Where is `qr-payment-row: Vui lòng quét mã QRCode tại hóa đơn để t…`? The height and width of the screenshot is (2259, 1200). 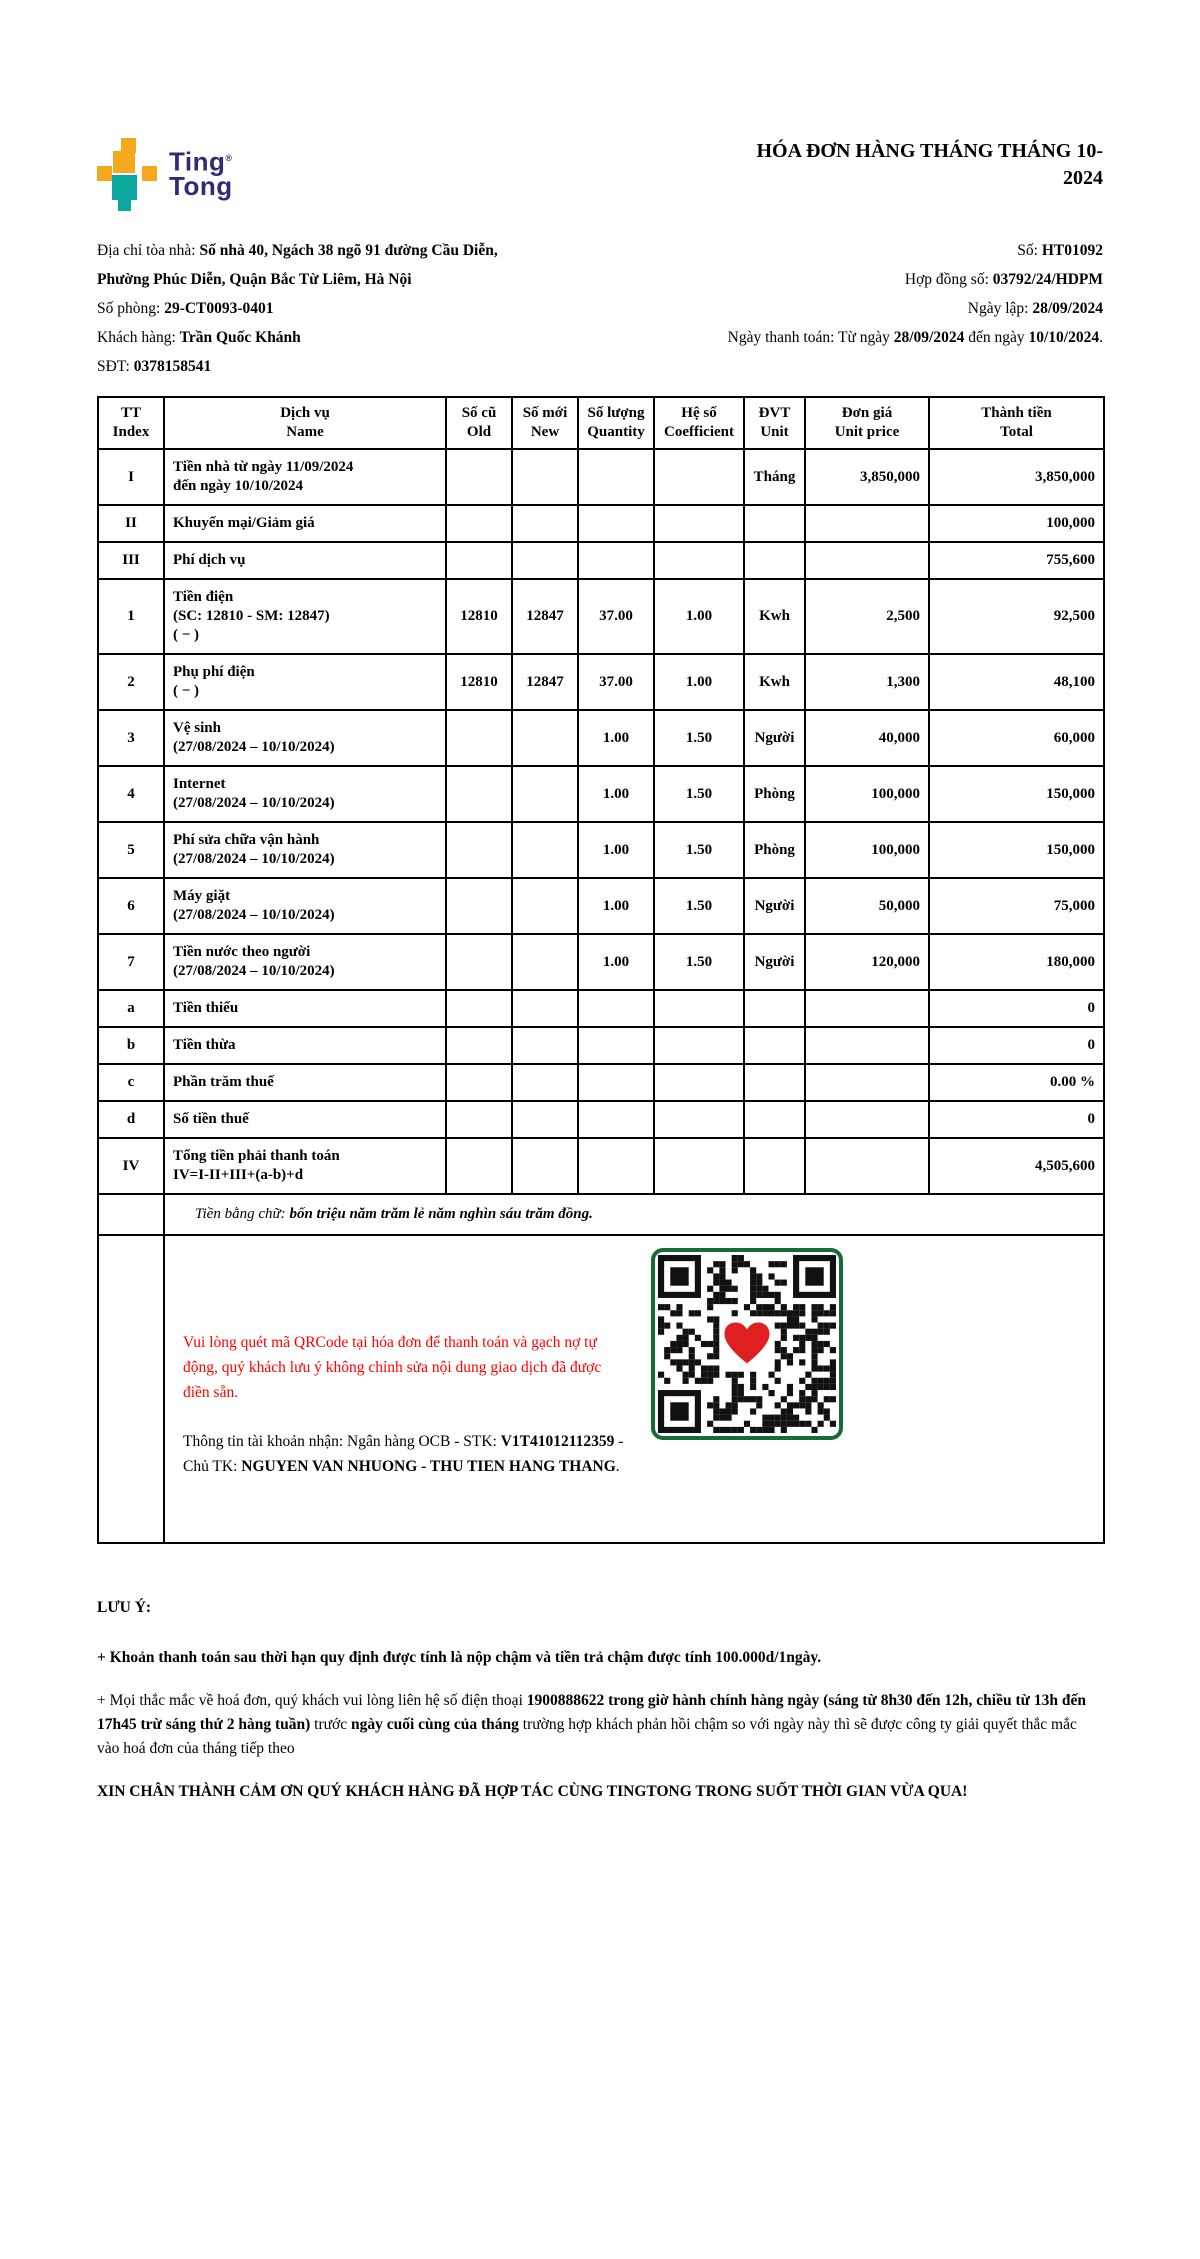 qr-payment-row: Vui lòng quét mã QRCode tại hóa đơn để t… is located at coordinates (601, 1389).